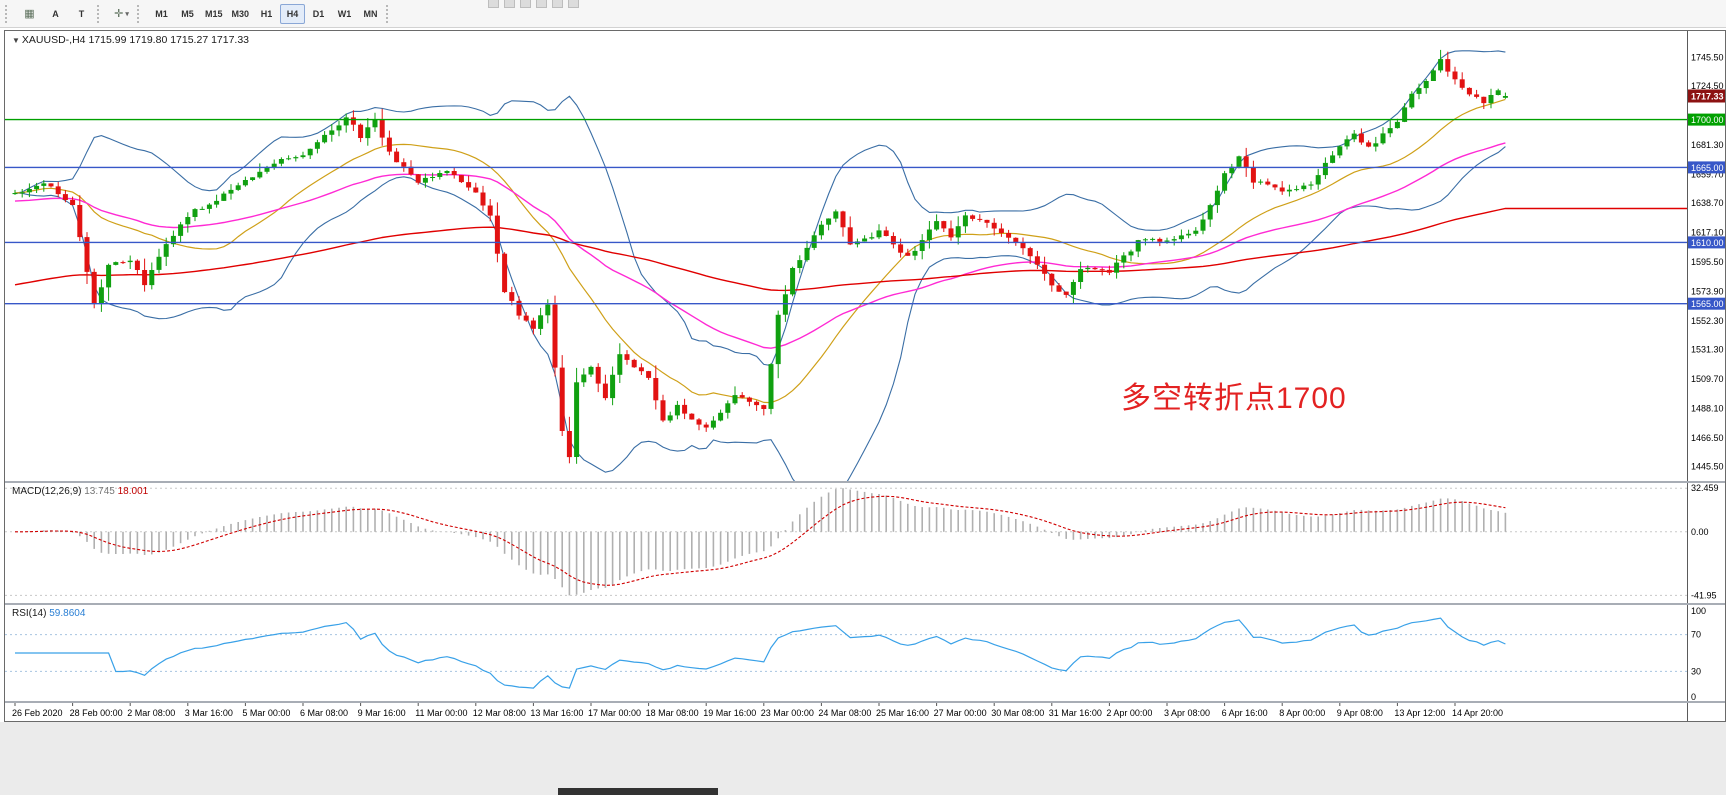 The width and height of the screenshot is (1726, 795). I want to click on svg-text: 12 Mar 08:00, so click(499, 713).